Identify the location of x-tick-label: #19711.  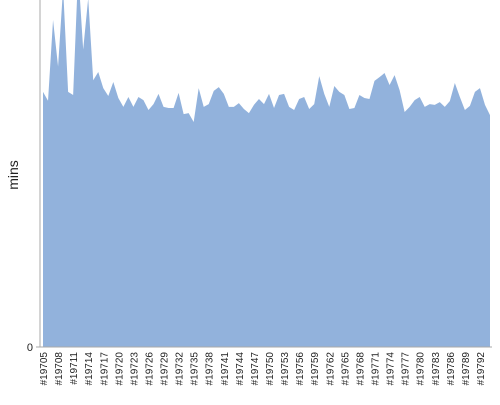
(74, 368).